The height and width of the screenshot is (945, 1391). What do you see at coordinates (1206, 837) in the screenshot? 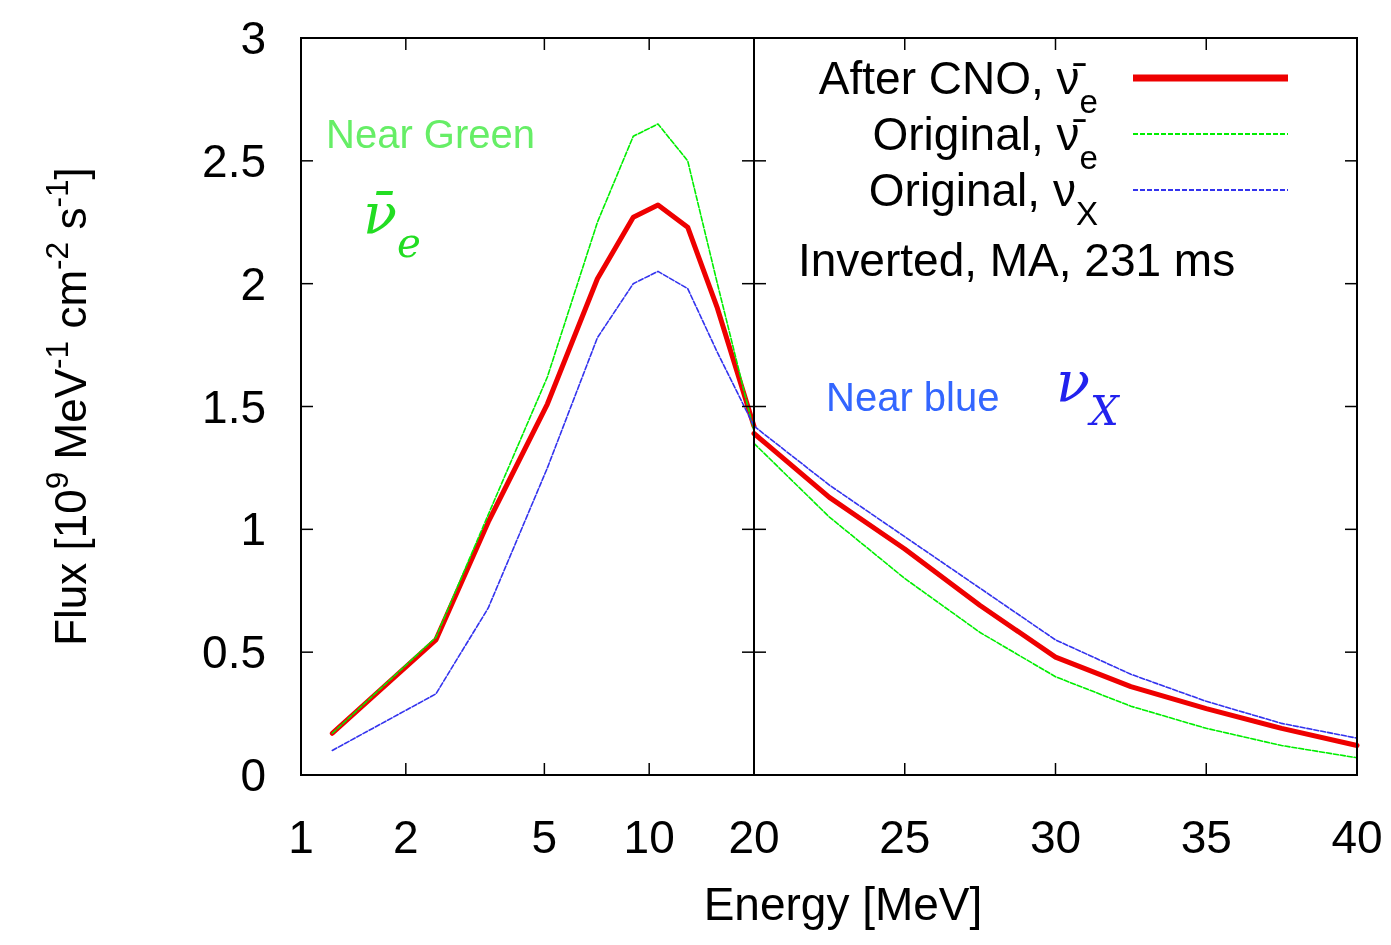
I see `x-tick-label: 35` at bounding box center [1206, 837].